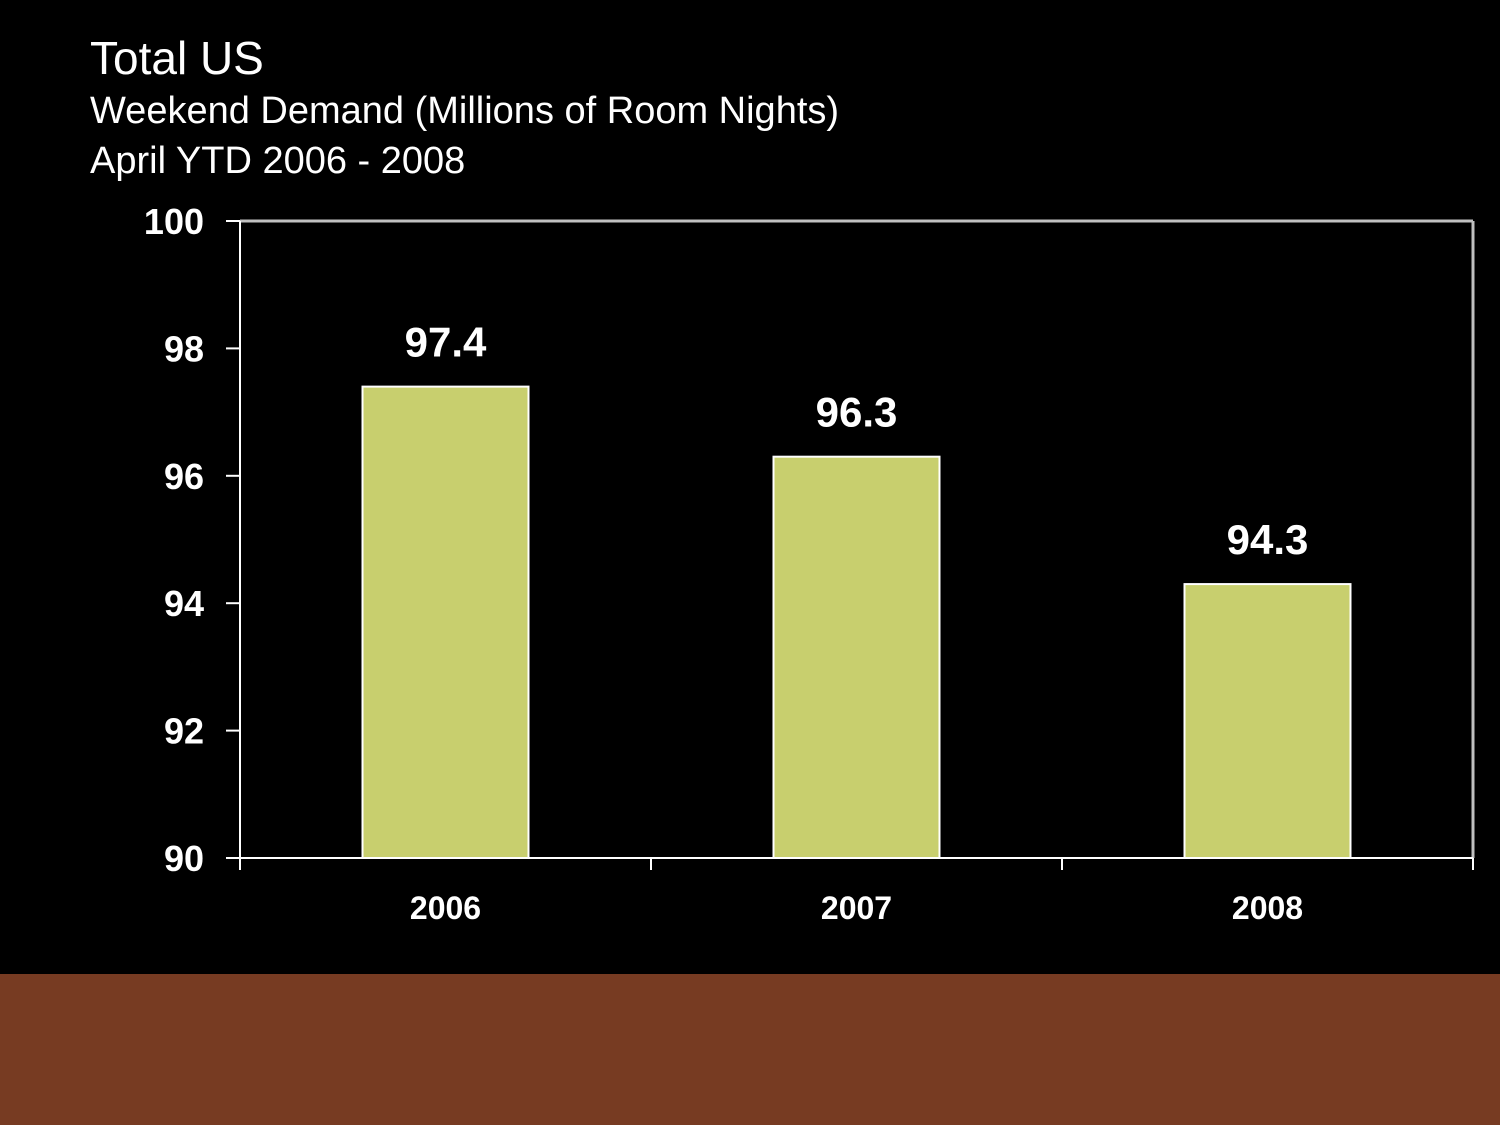 Image resolution: width=1500 pixels, height=1125 pixels. Describe the element at coordinates (1268, 539) in the screenshot. I see `data-label-2008: 94.3` at that location.